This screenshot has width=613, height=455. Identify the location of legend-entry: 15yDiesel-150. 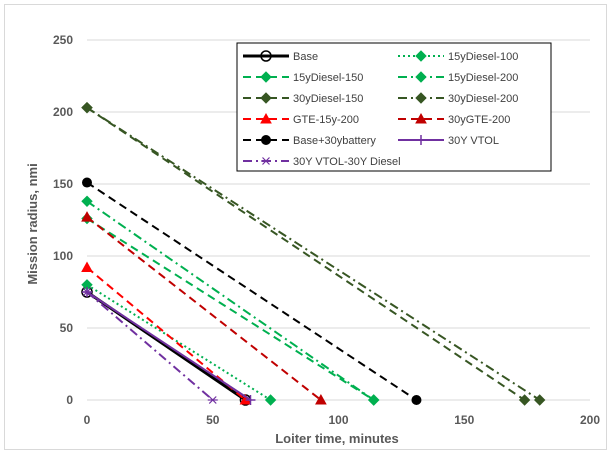
(303, 77).